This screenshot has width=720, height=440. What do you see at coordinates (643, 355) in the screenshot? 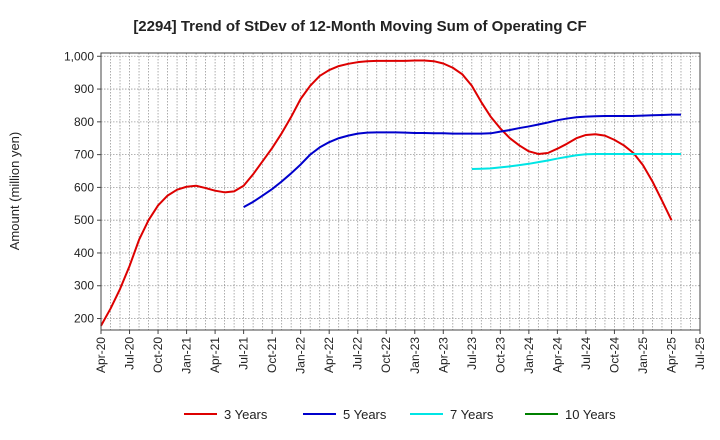
I see `x-tick-label: Jan-25` at bounding box center [643, 355].